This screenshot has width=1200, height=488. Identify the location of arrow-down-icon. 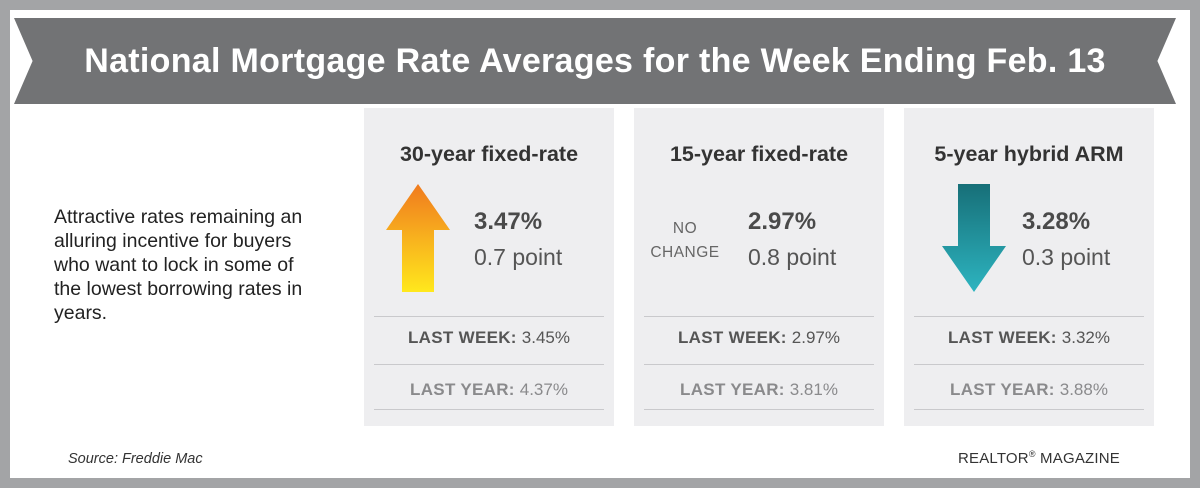
(974, 238).